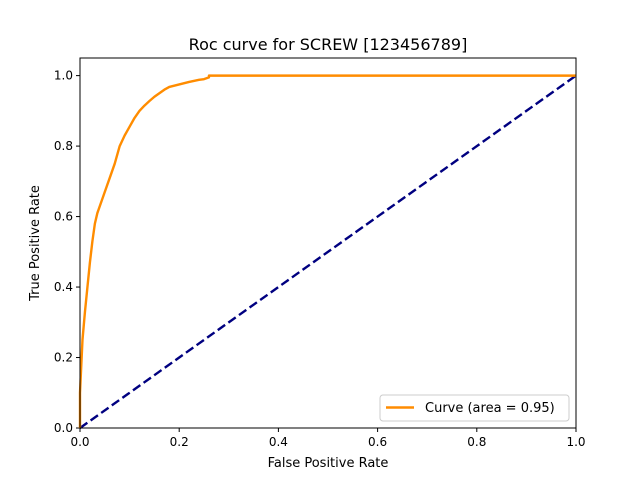  What do you see at coordinates (79, 442) in the screenshot?
I see `x-tick-label: 0.0` at bounding box center [79, 442].